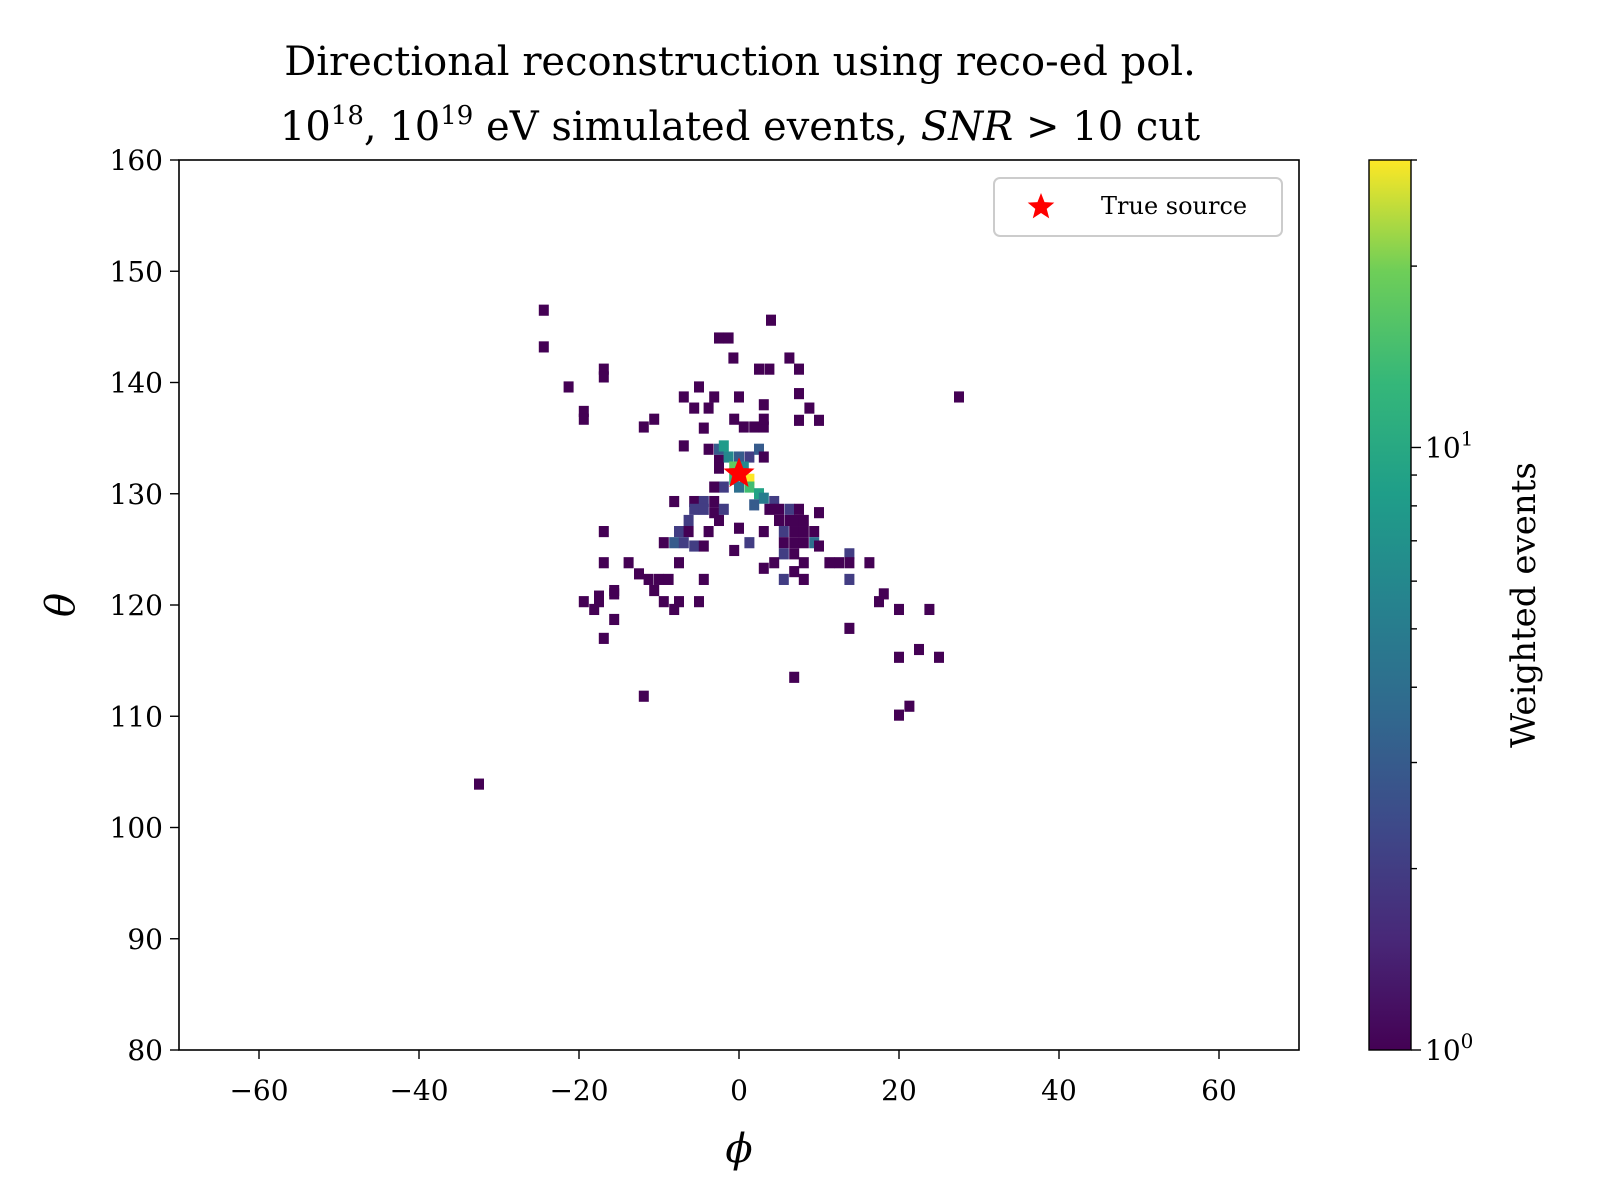  Describe the element at coordinates (258, 1090) in the screenshot. I see `x-tick-label: −60` at that location.